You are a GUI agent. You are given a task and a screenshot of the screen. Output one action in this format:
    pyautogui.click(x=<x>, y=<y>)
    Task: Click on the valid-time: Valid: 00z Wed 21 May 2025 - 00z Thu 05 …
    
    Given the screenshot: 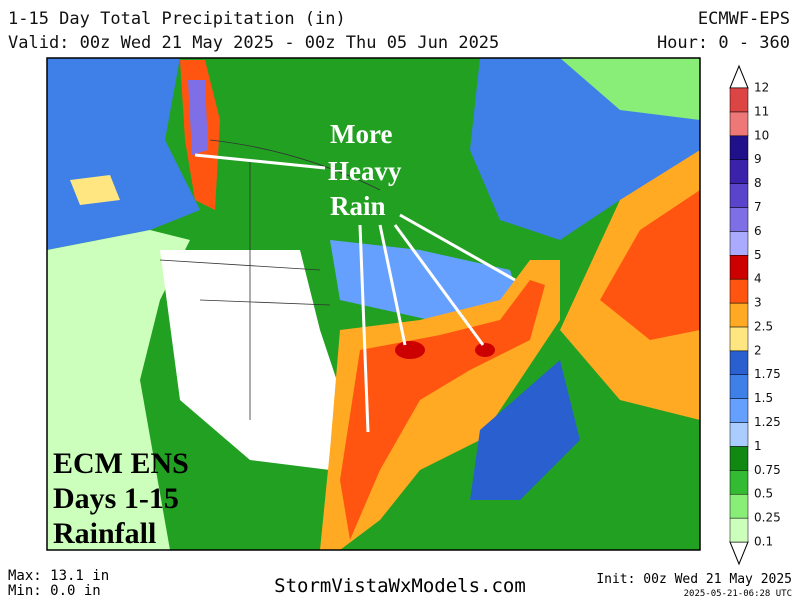 What is the action you would take?
    pyautogui.click(x=253, y=43)
    